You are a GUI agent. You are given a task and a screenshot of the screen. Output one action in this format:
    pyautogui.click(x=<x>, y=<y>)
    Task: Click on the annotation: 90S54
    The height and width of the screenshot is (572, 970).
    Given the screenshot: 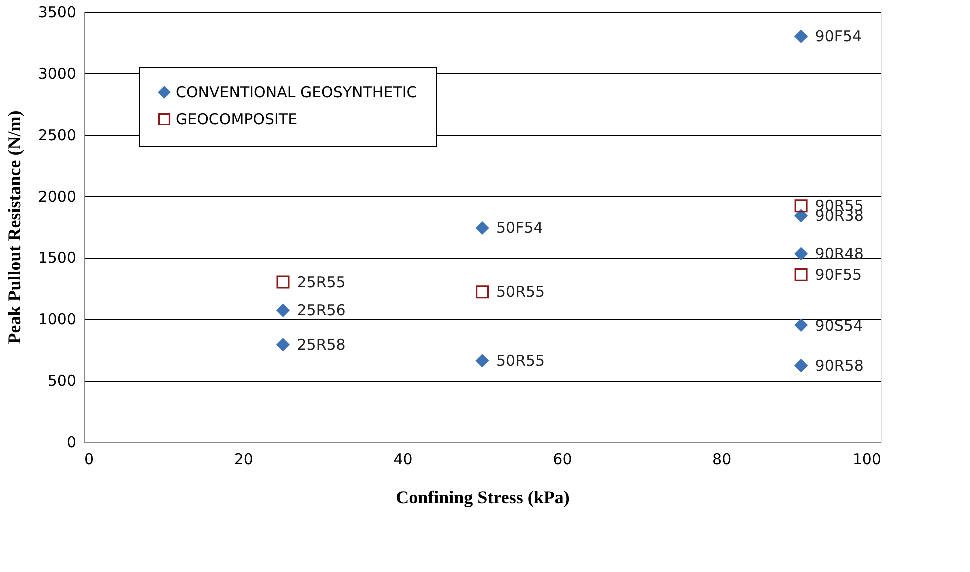 What is the action you would take?
    pyautogui.click(x=839, y=325)
    